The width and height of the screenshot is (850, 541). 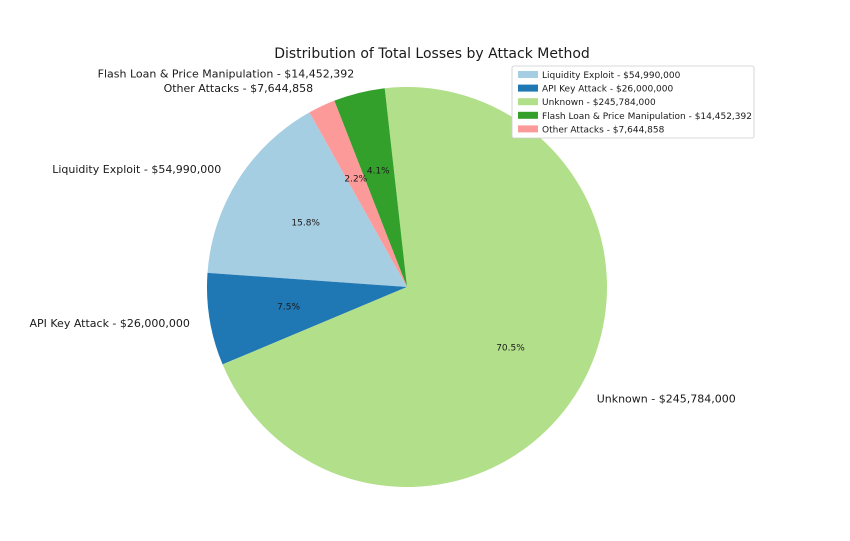 What do you see at coordinates (378, 172) in the screenshot?
I see `percent-label: 4.1%` at bounding box center [378, 172].